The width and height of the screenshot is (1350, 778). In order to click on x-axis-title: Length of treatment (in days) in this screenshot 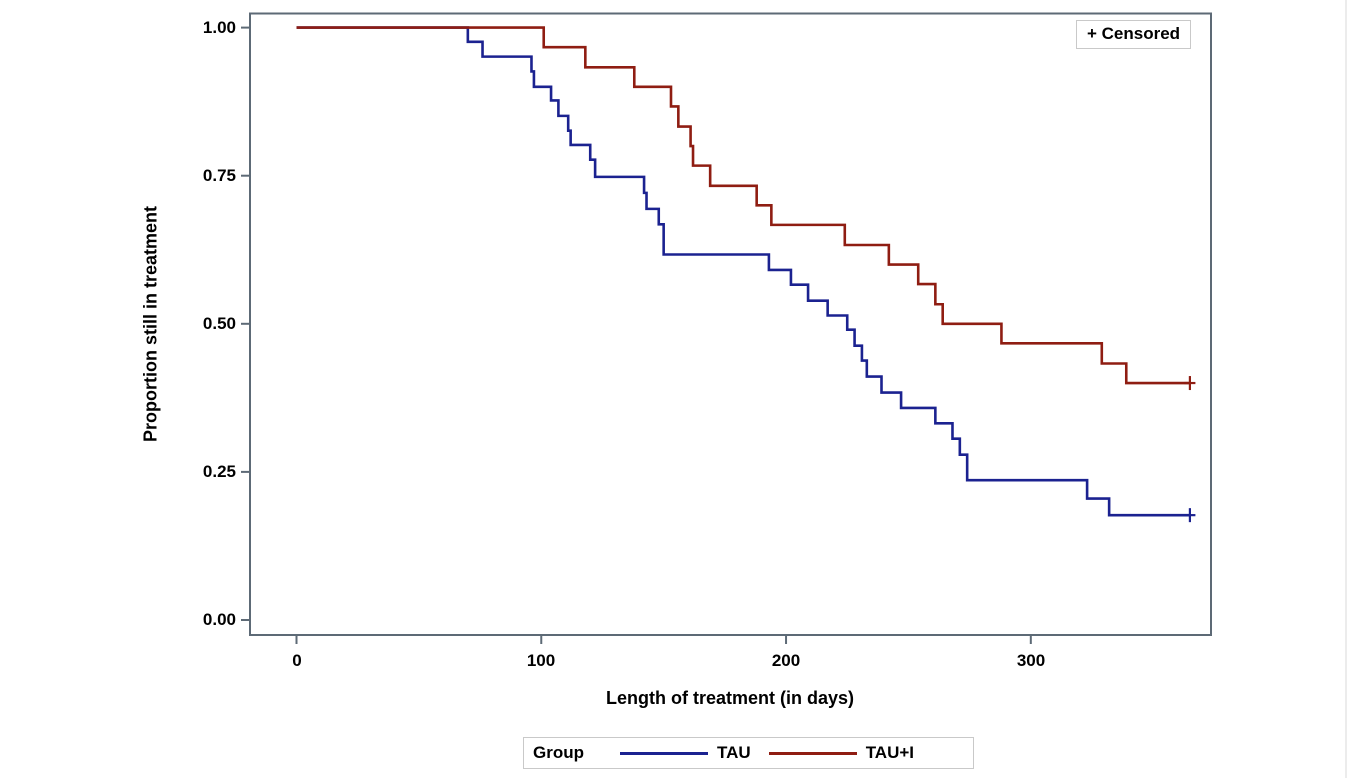, I will do `click(730, 698)`.